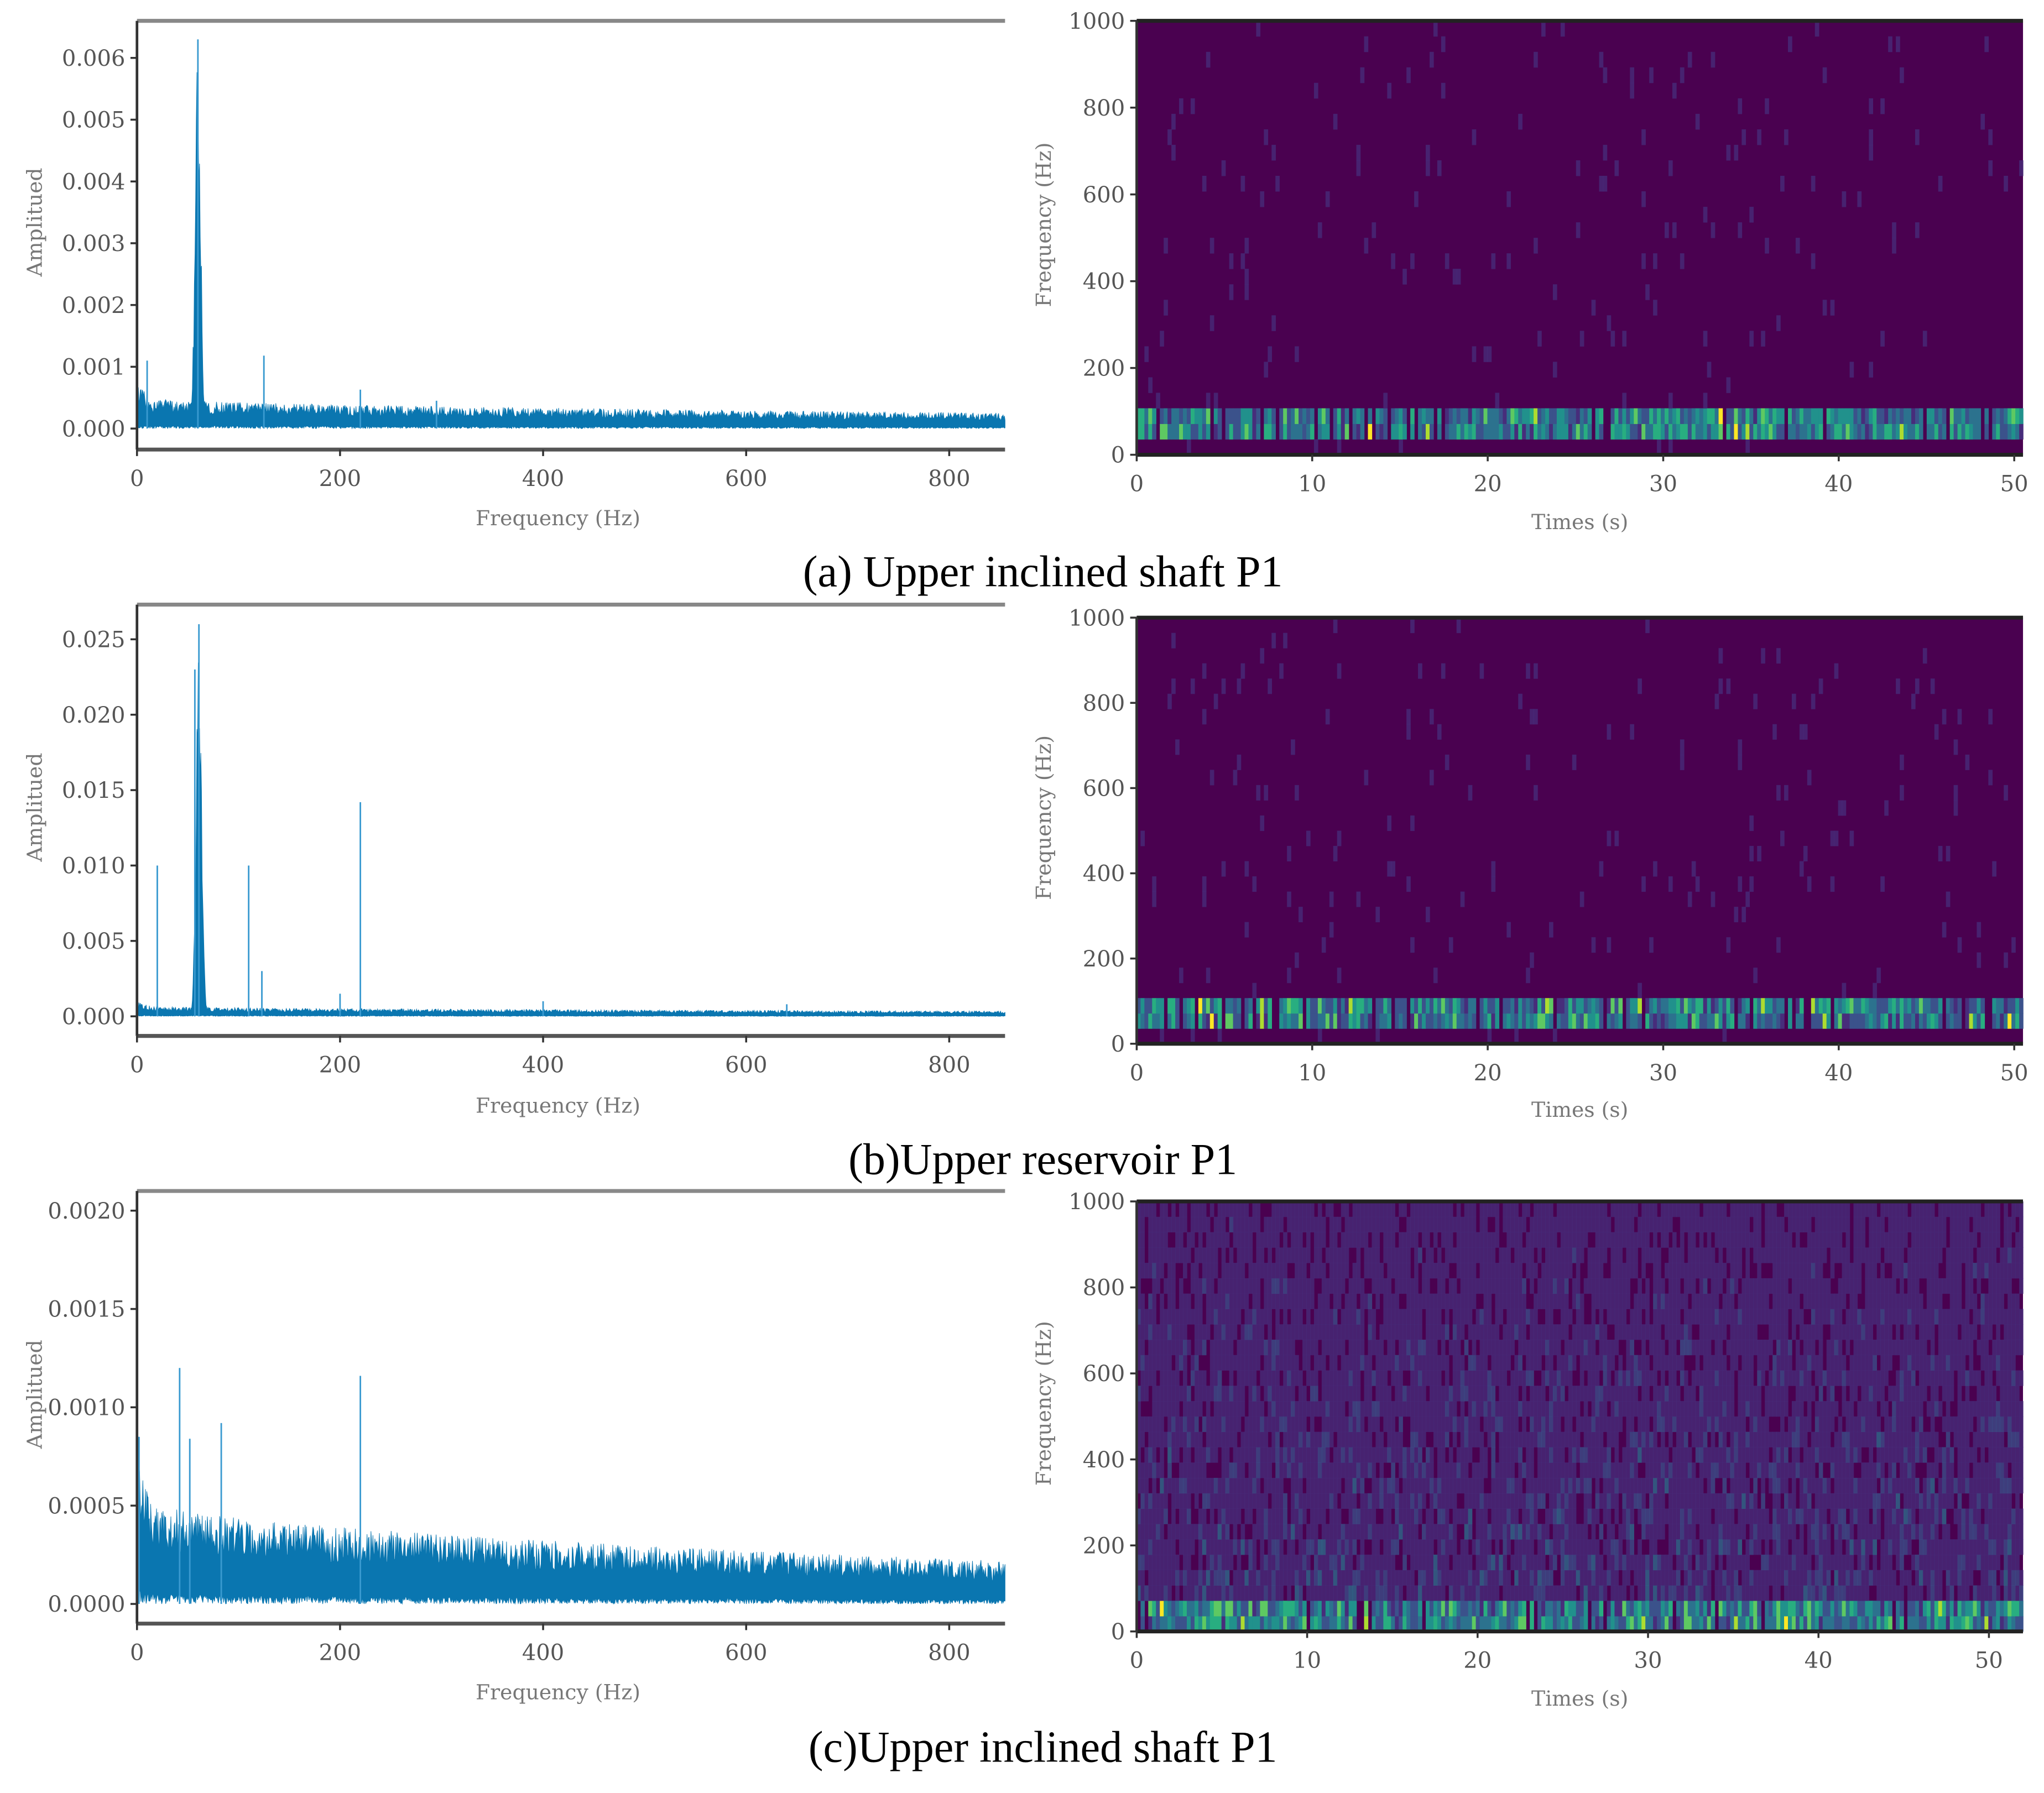  I want to click on caption-b: (b)Upper reservoir P1, so click(1042, 1160).